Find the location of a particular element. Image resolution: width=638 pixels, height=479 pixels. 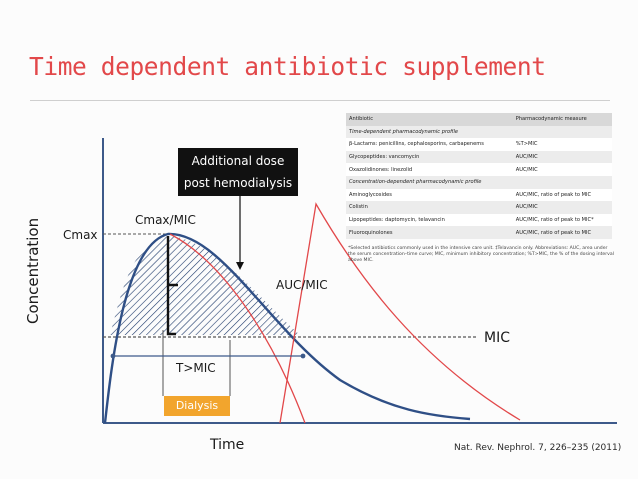

auc-mic-label: AUC/MIC is located at coordinates (302, 285).